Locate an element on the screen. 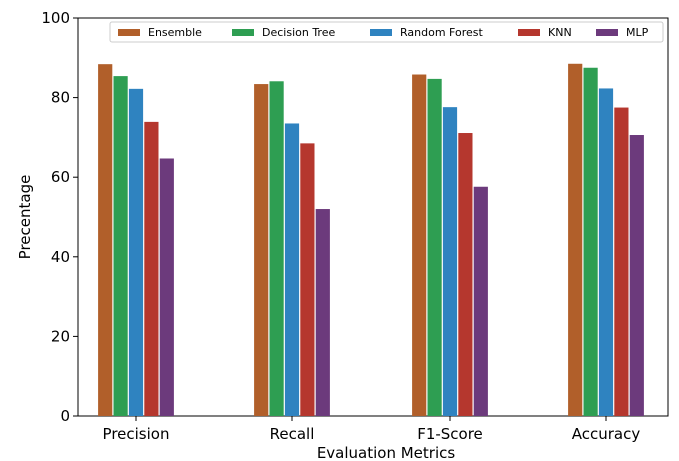 The height and width of the screenshot is (461, 679). y-tick-label: 100 is located at coordinates (55, 18).